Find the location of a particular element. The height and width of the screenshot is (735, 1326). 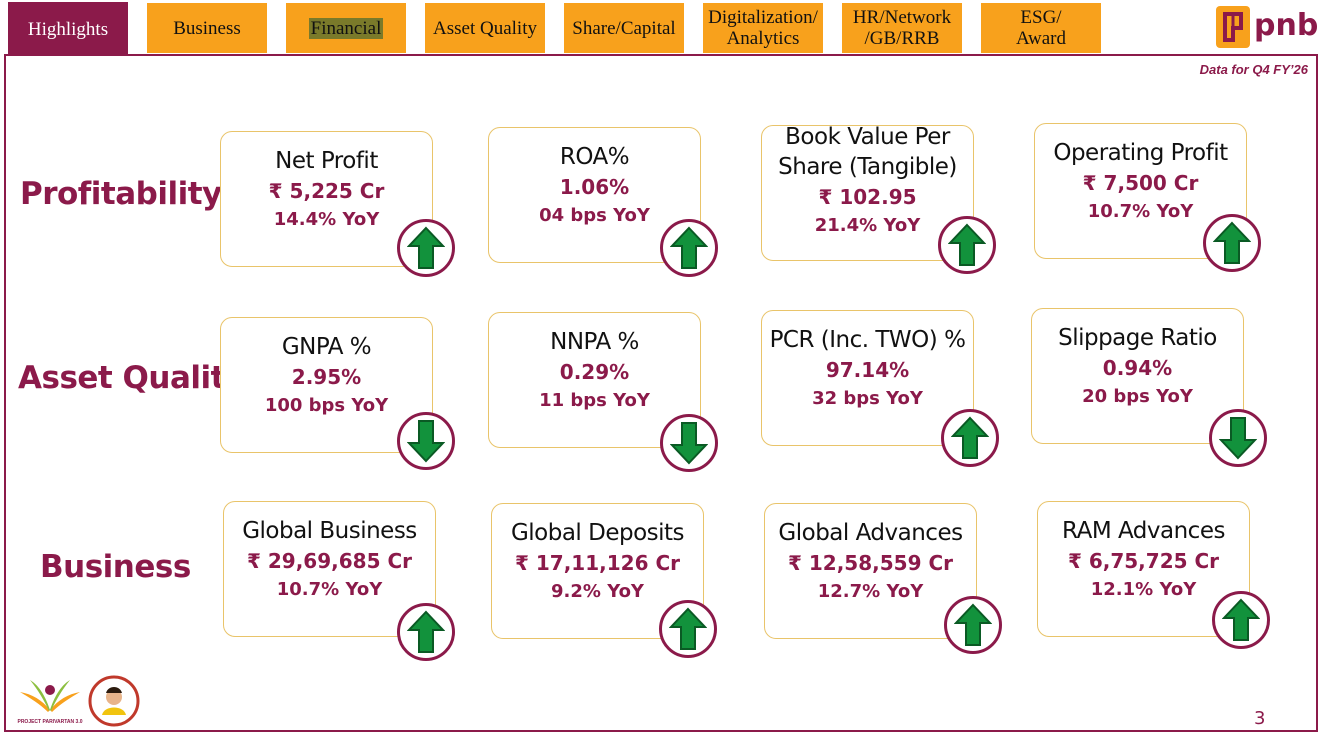

kpi-value: ₹ 7,500 Cr is located at coordinates (1140, 183).